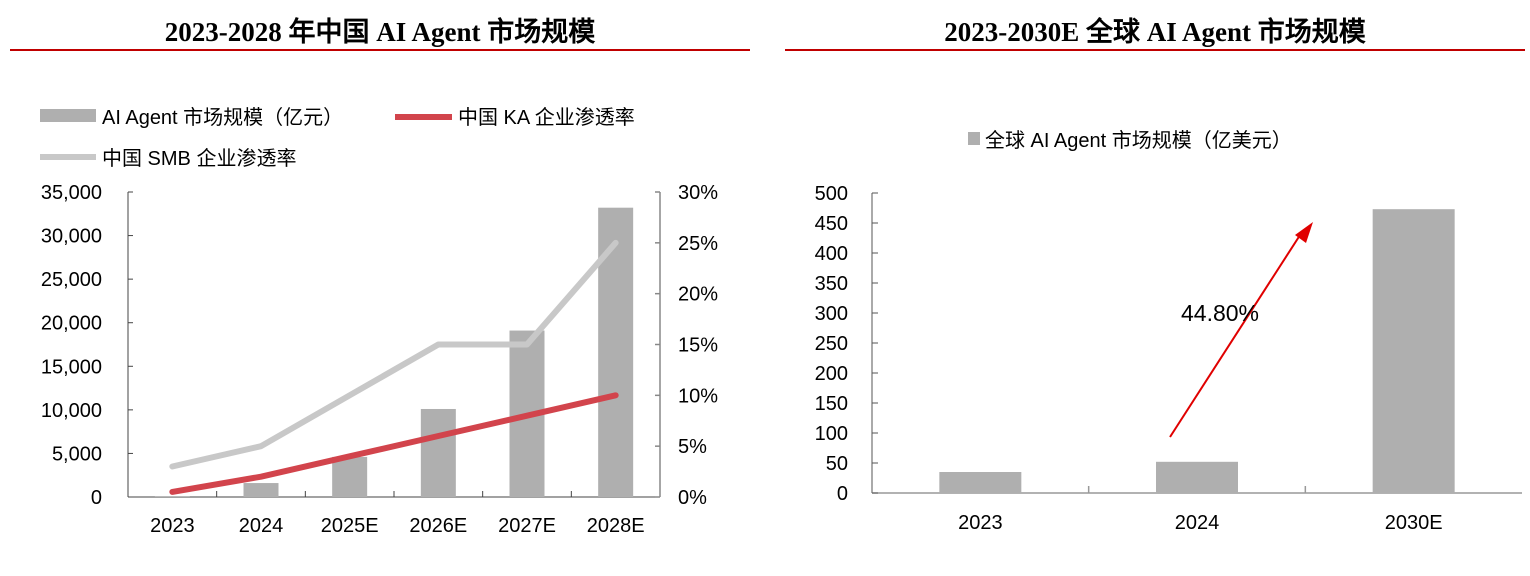 The height and width of the screenshot is (576, 1530). What do you see at coordinates (1138, 140) in the screenshot?
I see `legend-label: 全球 AI Agent 市场规模（亿美元）` at bounding box center [1138, 140].